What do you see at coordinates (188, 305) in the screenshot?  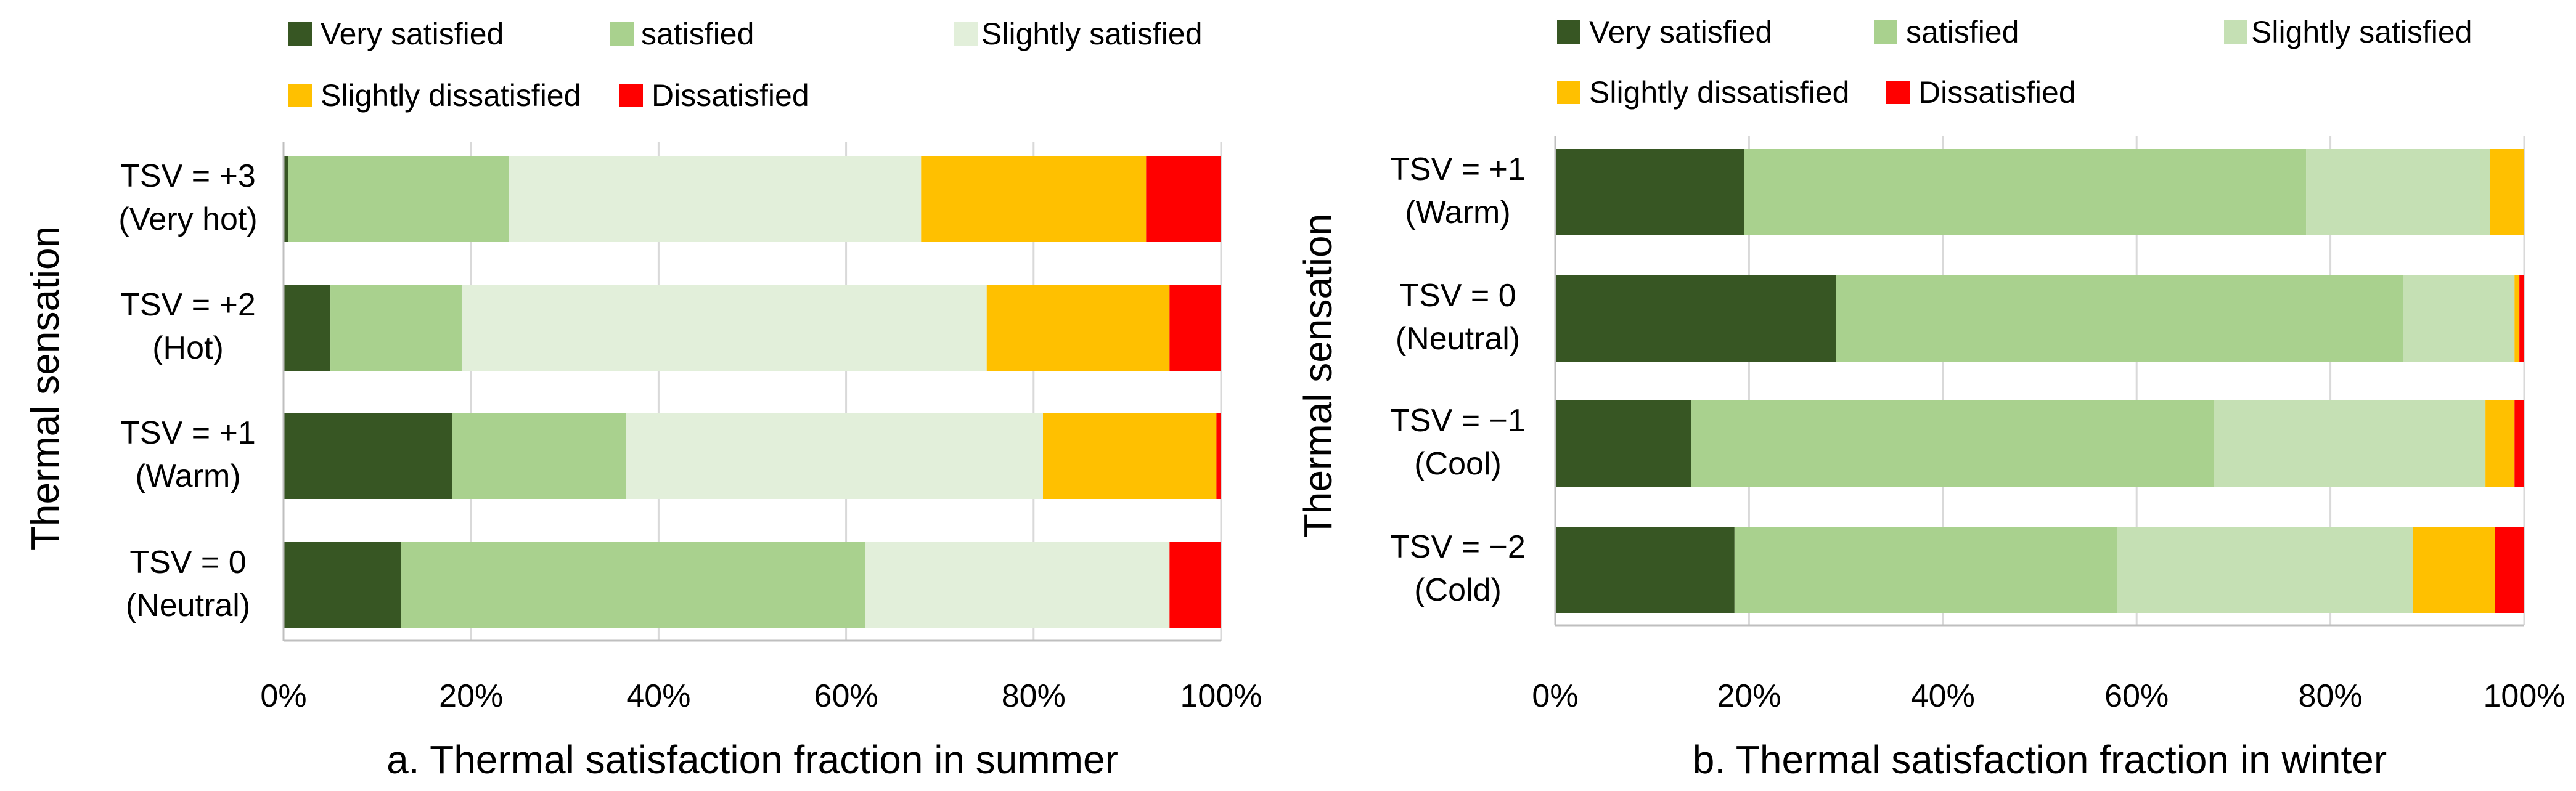 I see `category-label-line1: TSV = +2` at bounding box center [188, 305].